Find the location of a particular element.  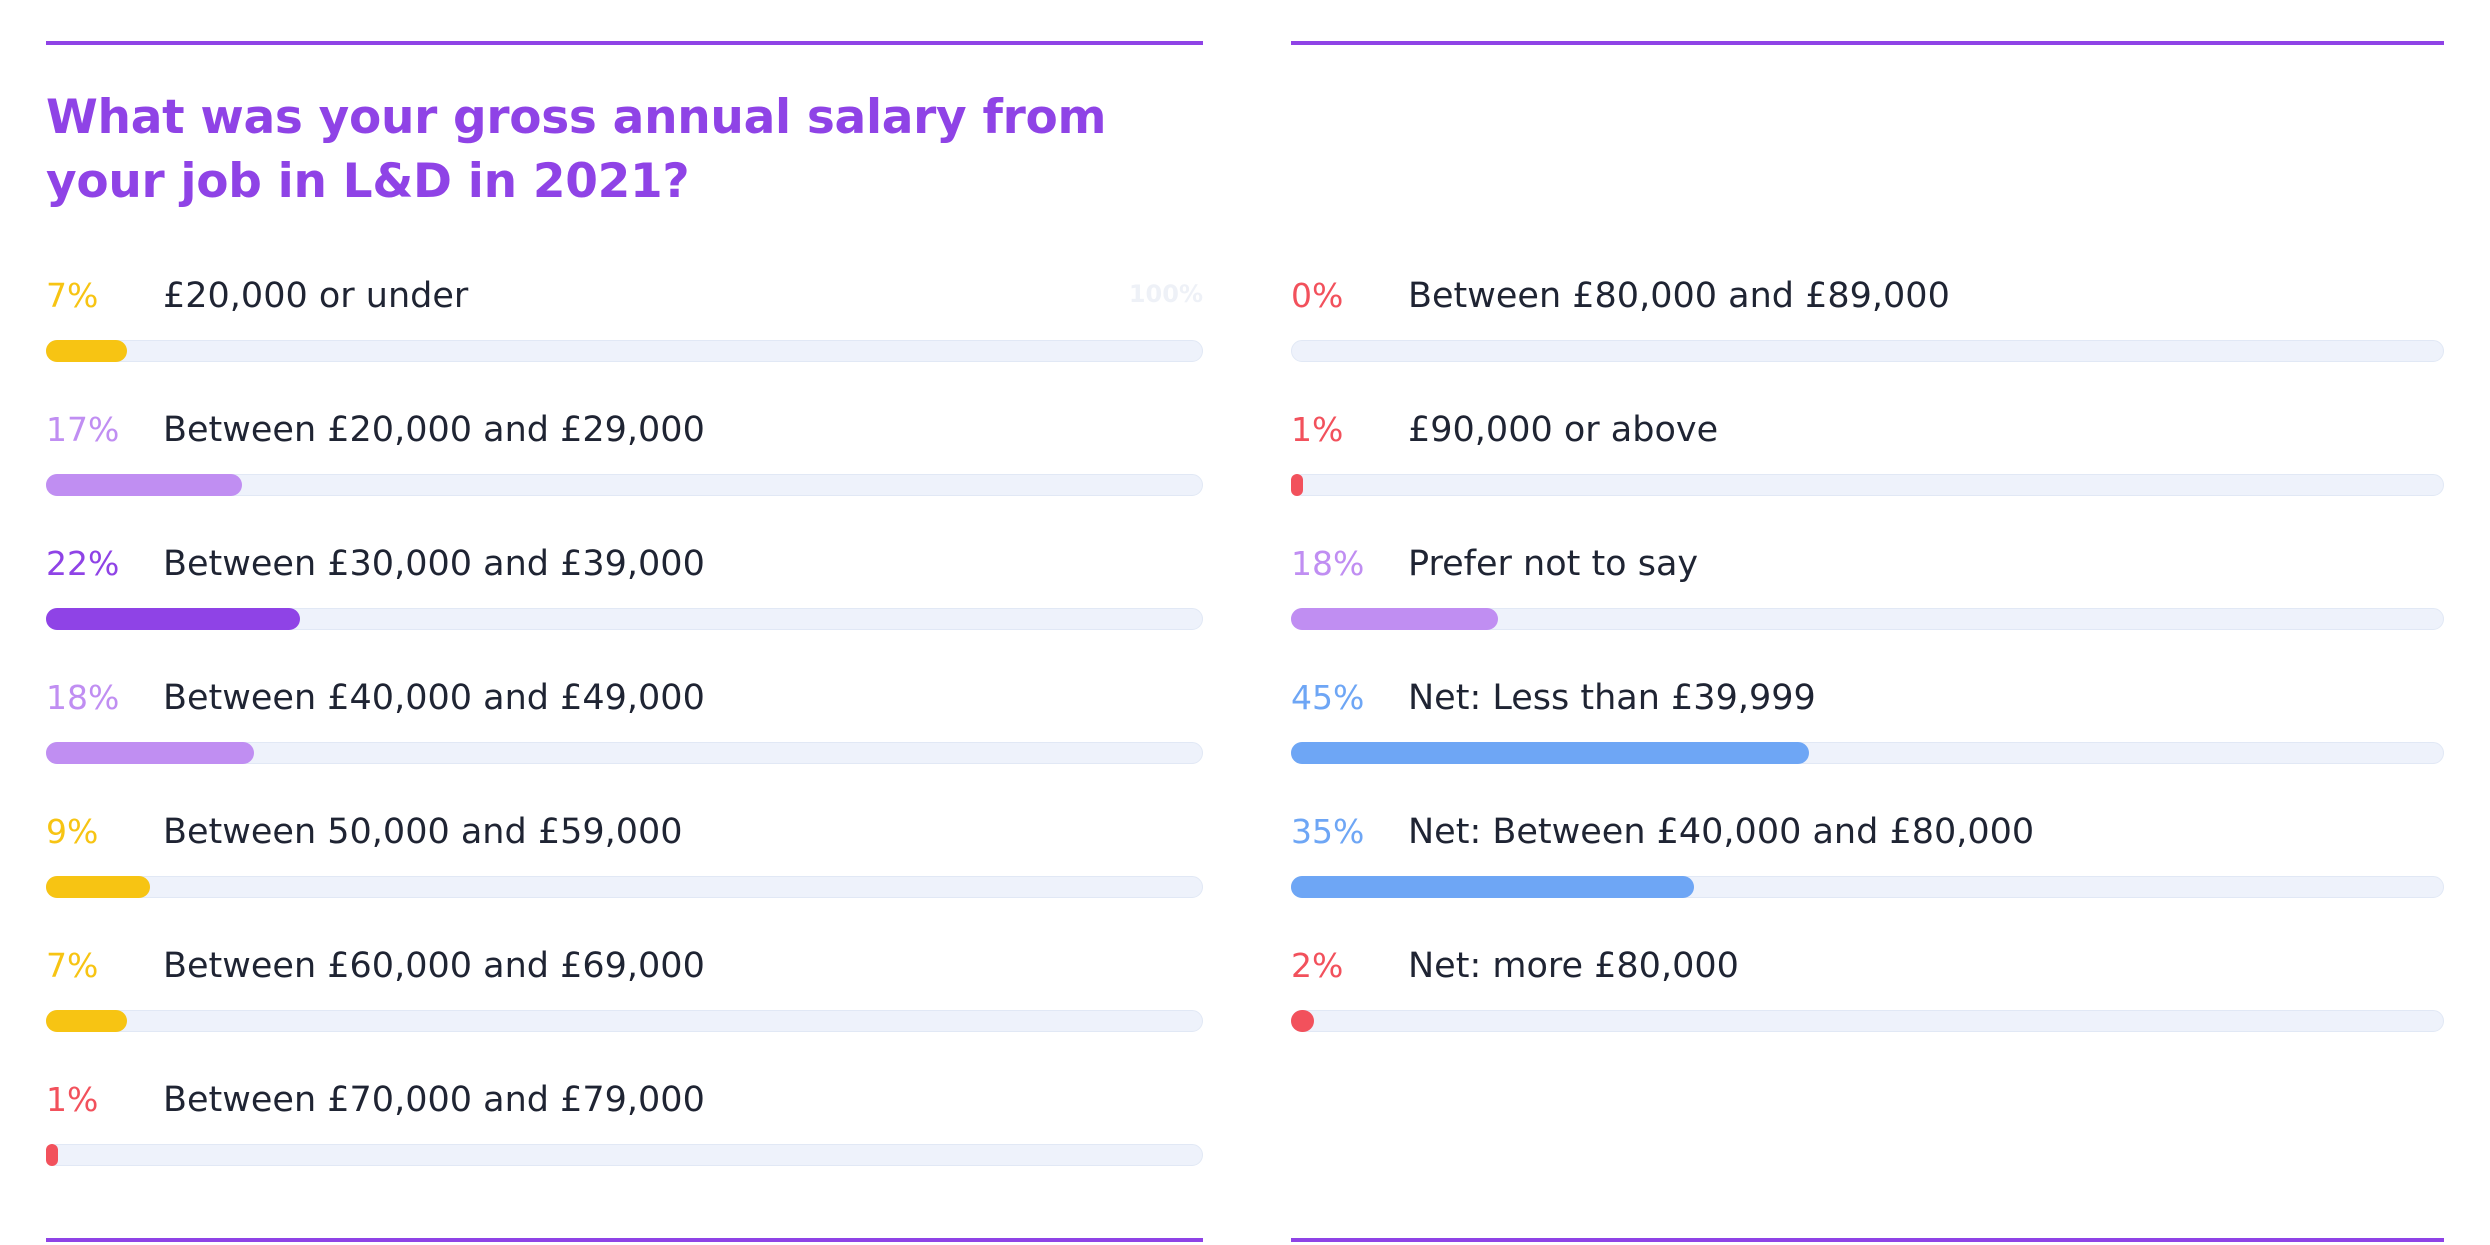

value-label: 17% is located at coordinates (83, 429).